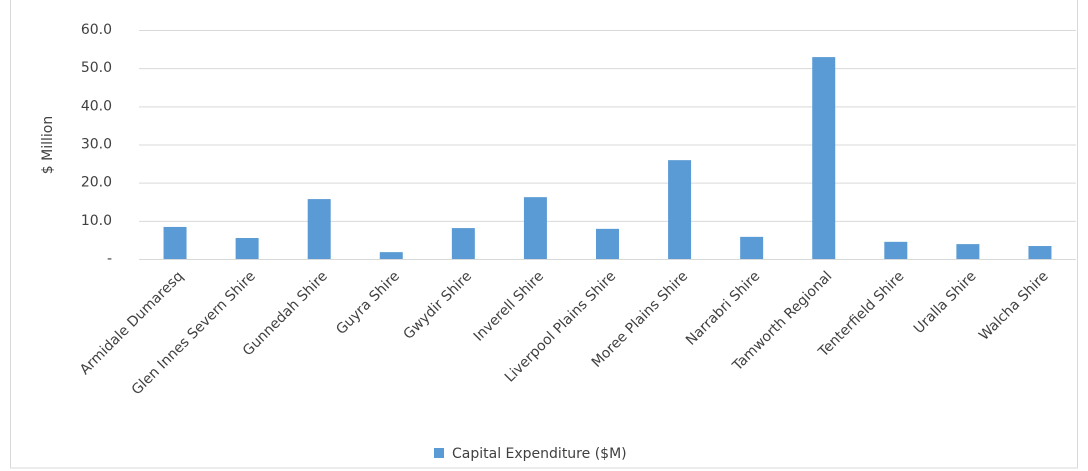  Describe the element at coordinates (96, 68) in the screenshot. I see `y-tick-label: 50.0` at that location.